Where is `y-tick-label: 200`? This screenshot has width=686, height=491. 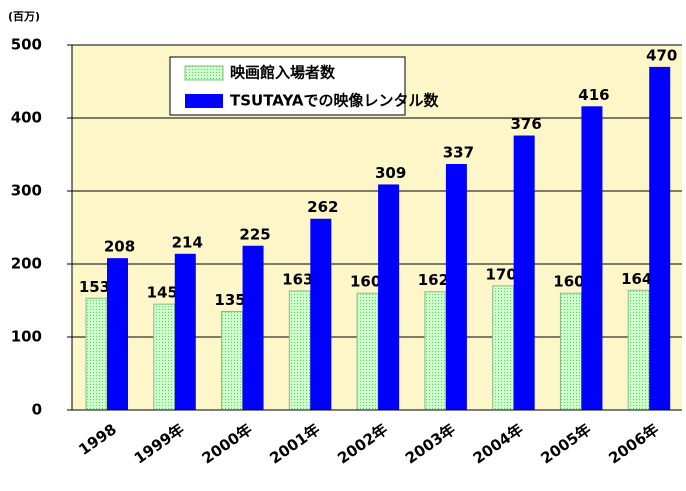 y-tick-label: 200 is located at coordinates (26, 264).